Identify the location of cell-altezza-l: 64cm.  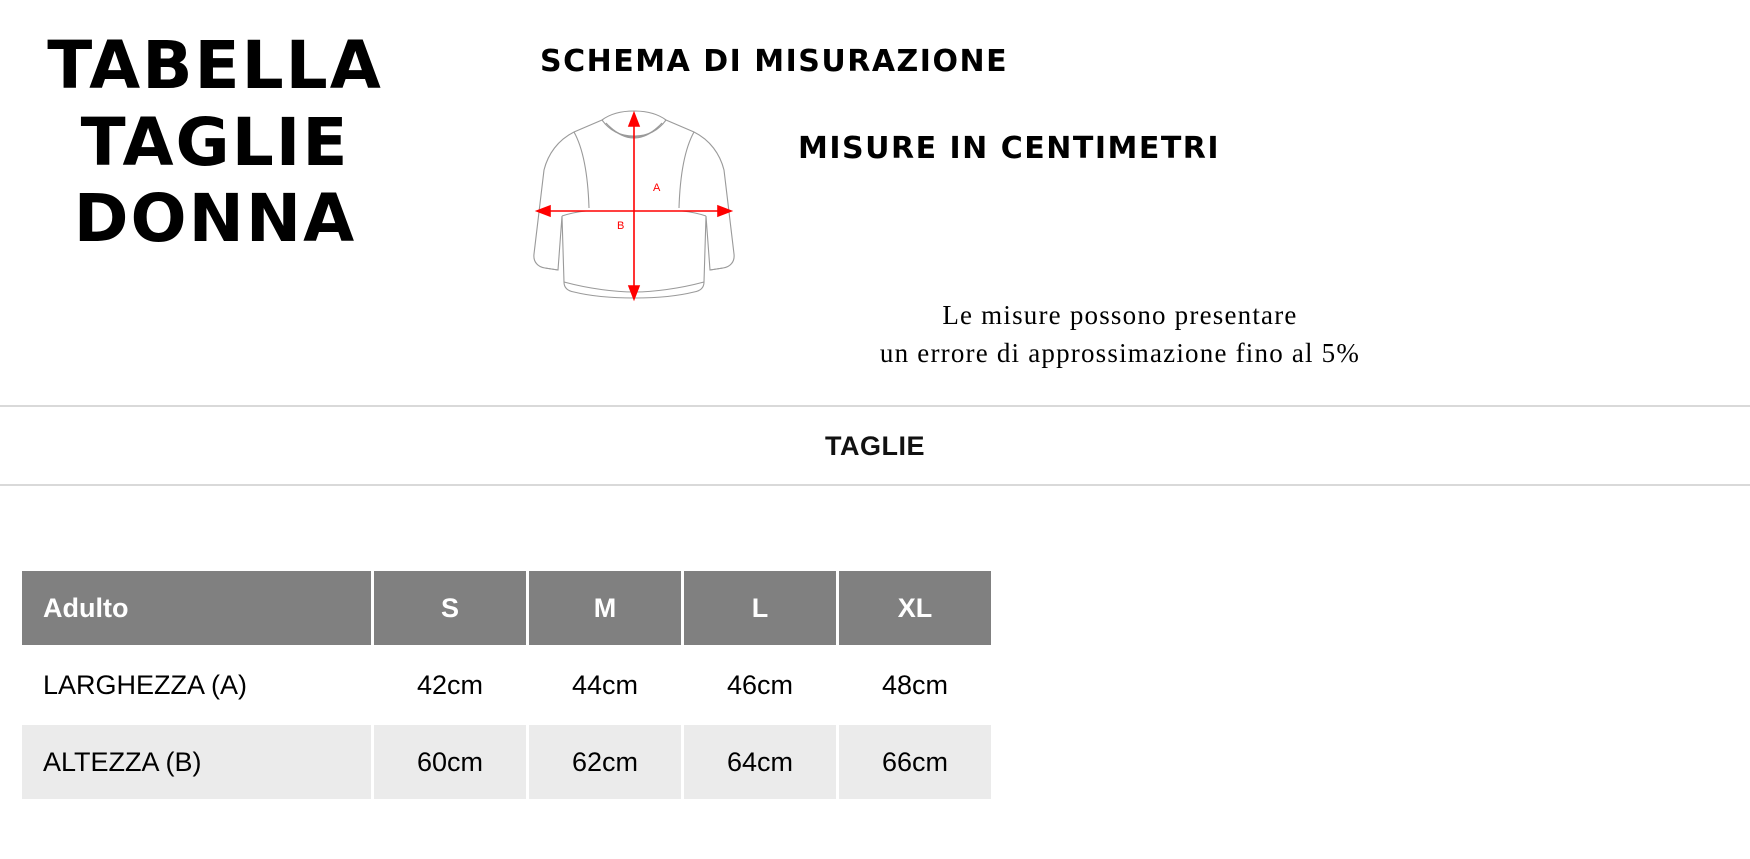
(760, 762).